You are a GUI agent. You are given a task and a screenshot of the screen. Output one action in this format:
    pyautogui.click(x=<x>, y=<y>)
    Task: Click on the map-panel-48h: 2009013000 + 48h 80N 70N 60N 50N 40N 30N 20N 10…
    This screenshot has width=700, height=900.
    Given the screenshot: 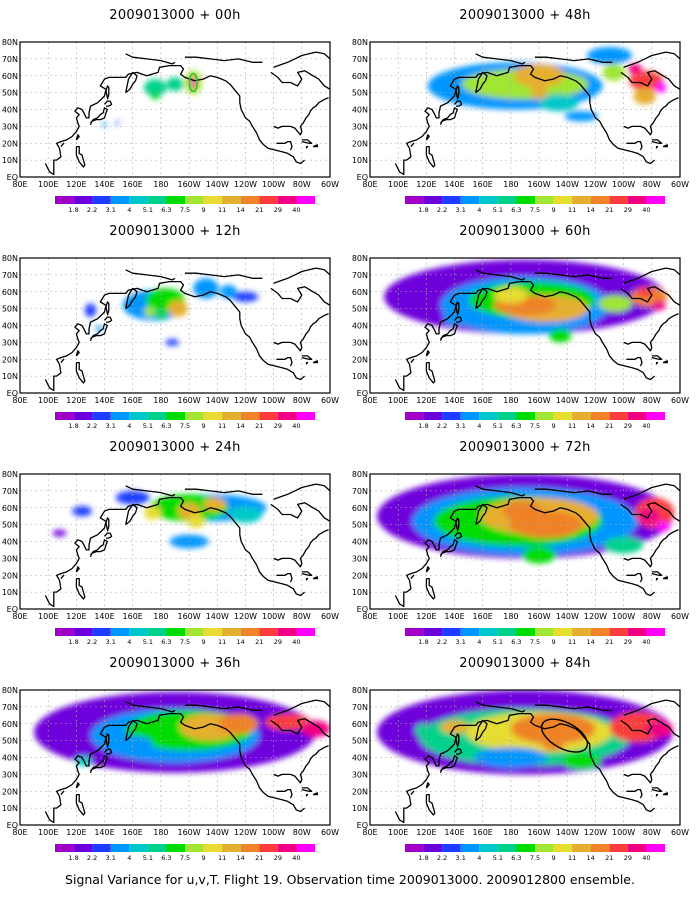 What is the action you would take?
    pyautogui.click(x=525, y=108)
    